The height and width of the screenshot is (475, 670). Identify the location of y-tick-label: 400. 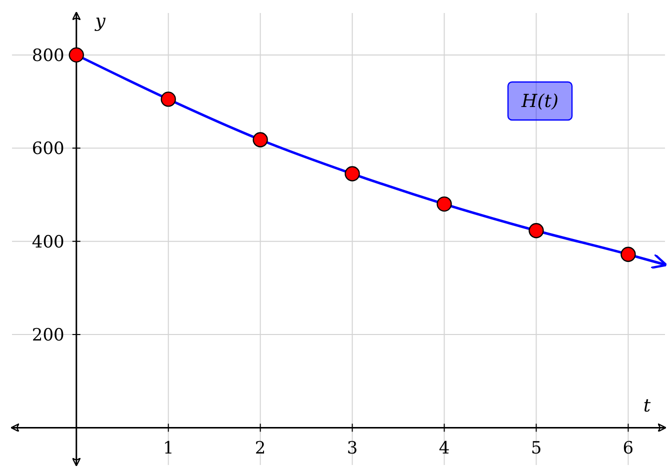
(48, 242).